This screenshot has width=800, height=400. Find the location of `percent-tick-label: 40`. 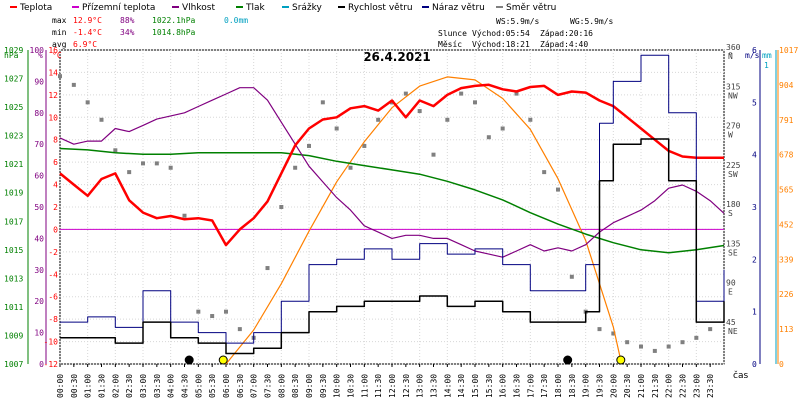

percent-tick-label: 40 is located at coordinates (39, 238).